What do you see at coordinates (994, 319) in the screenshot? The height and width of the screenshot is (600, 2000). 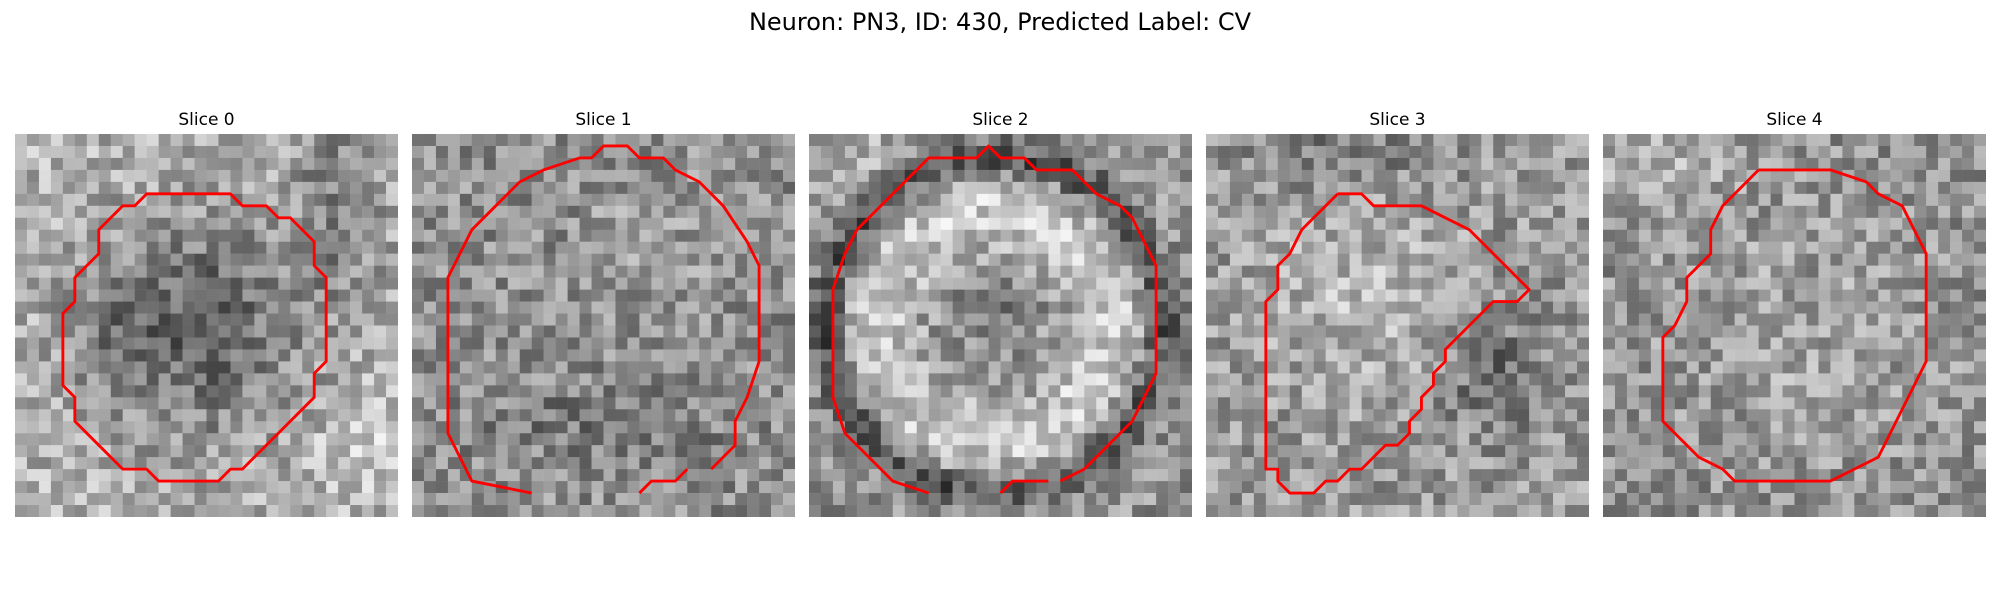 I see `cell-contour-line` at bounding box center [994, 319].